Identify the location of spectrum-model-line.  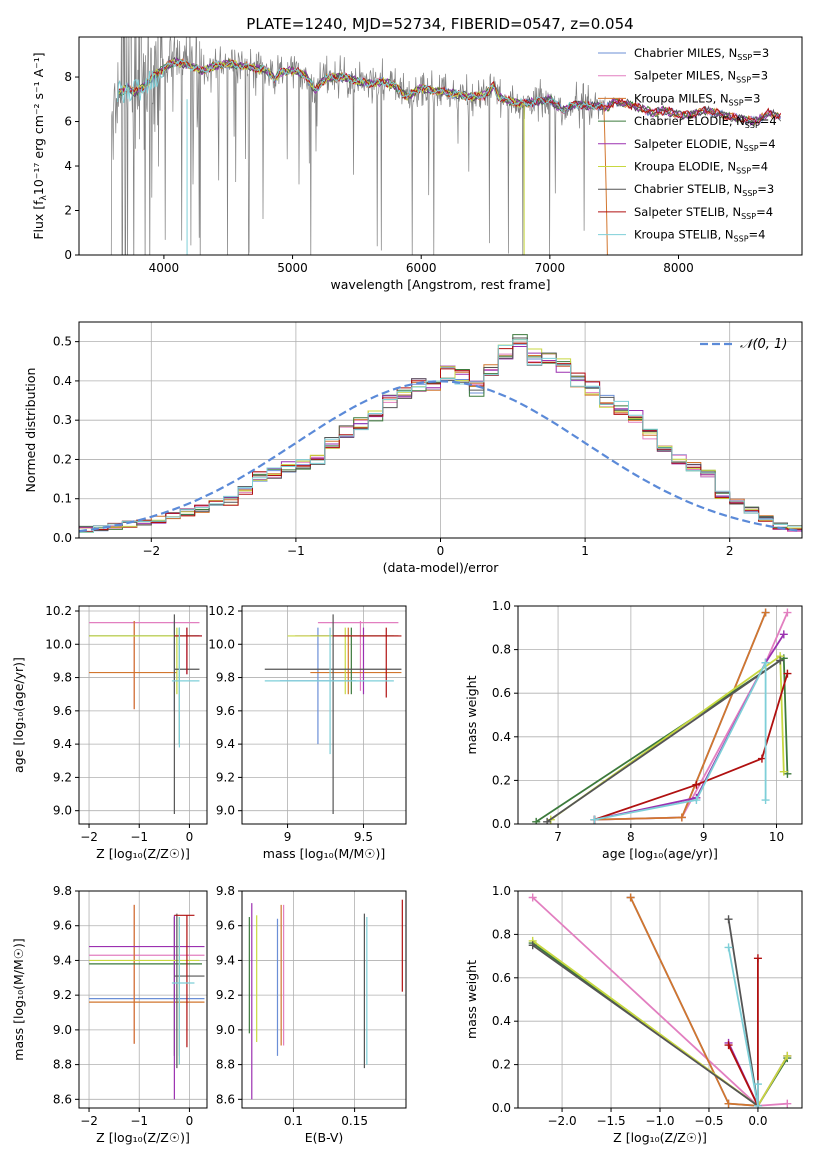
(449, 91).